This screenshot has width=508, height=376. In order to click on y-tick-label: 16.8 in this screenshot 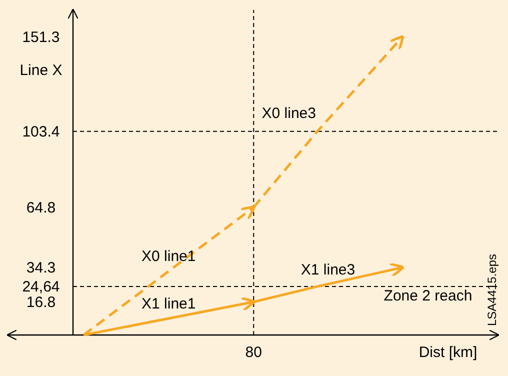, I will do `click(41, 302)`.